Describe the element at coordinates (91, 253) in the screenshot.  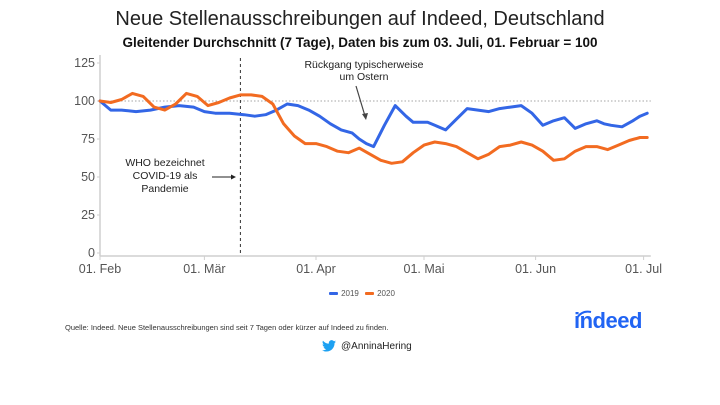
I see `y-tick-label: 0` at that location.